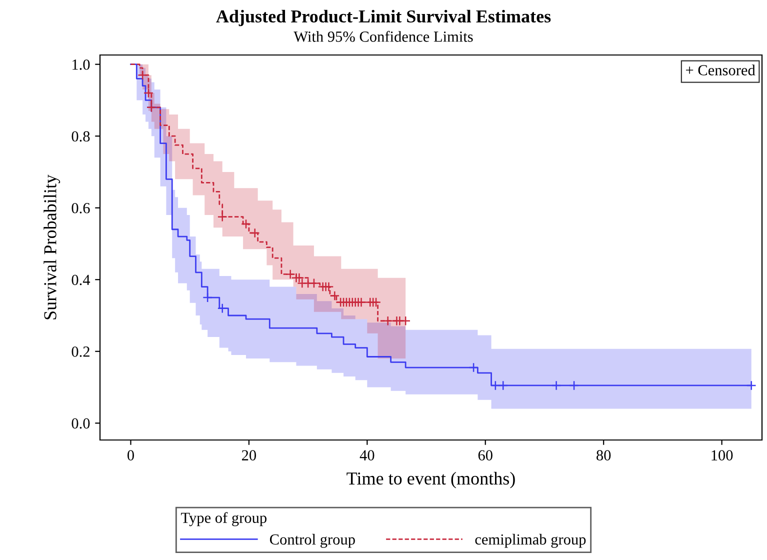  I want to click on y-tick-label: 1.0, so click(81, 64).